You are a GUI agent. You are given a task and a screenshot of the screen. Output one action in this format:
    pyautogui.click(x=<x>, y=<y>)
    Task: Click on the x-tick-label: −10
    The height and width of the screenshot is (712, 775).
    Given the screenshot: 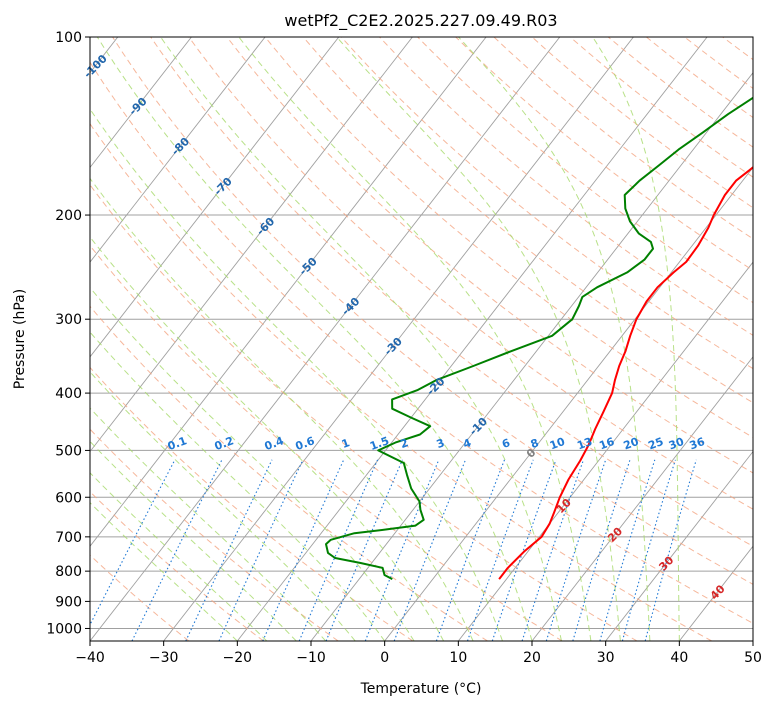 What is the action you would take?
    pyautogui.click(x=311, y=658)
    